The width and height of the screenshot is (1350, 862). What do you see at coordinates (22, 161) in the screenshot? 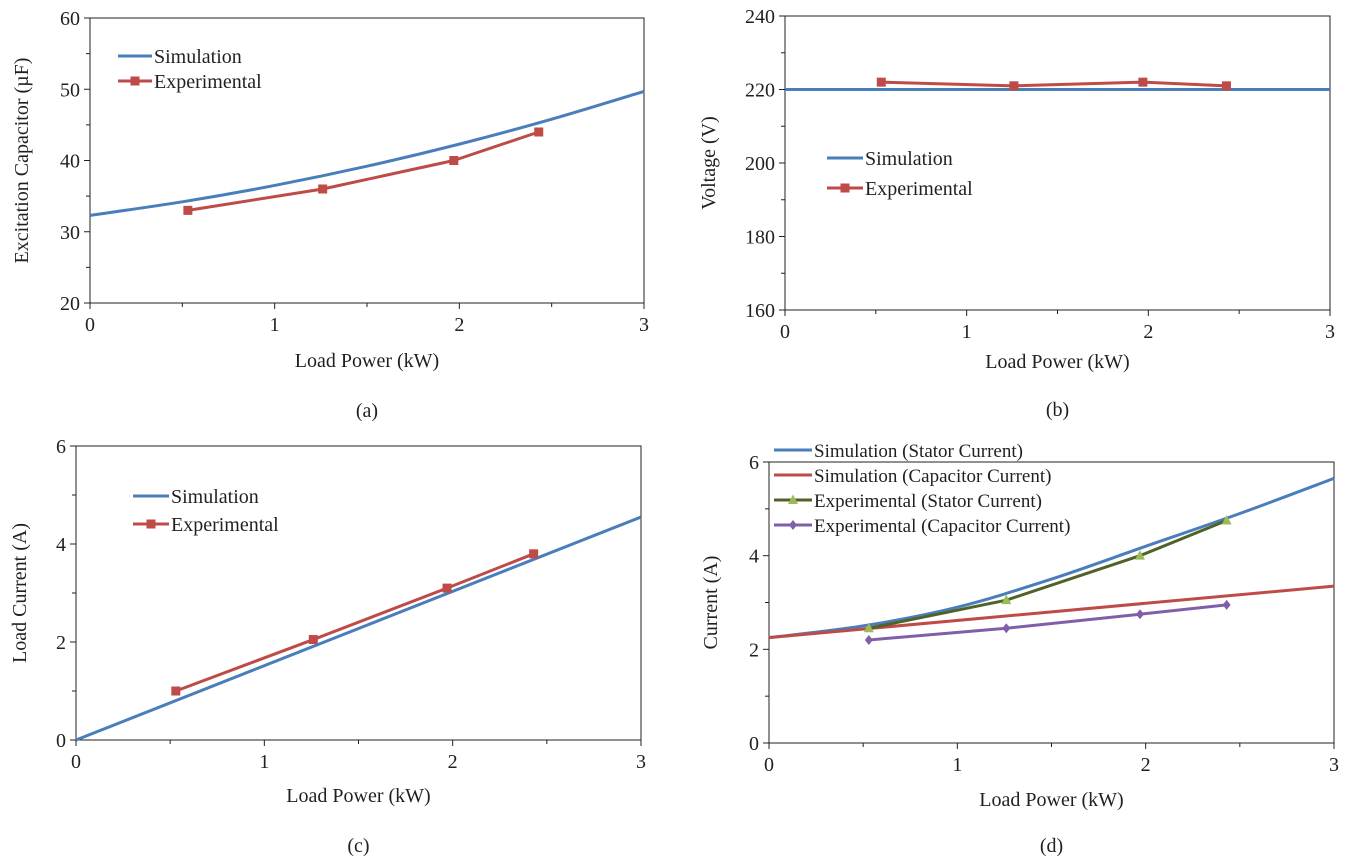
I see `y-axis-label: Excitation Capacitor (µF)` at bounding box center [22, 161].